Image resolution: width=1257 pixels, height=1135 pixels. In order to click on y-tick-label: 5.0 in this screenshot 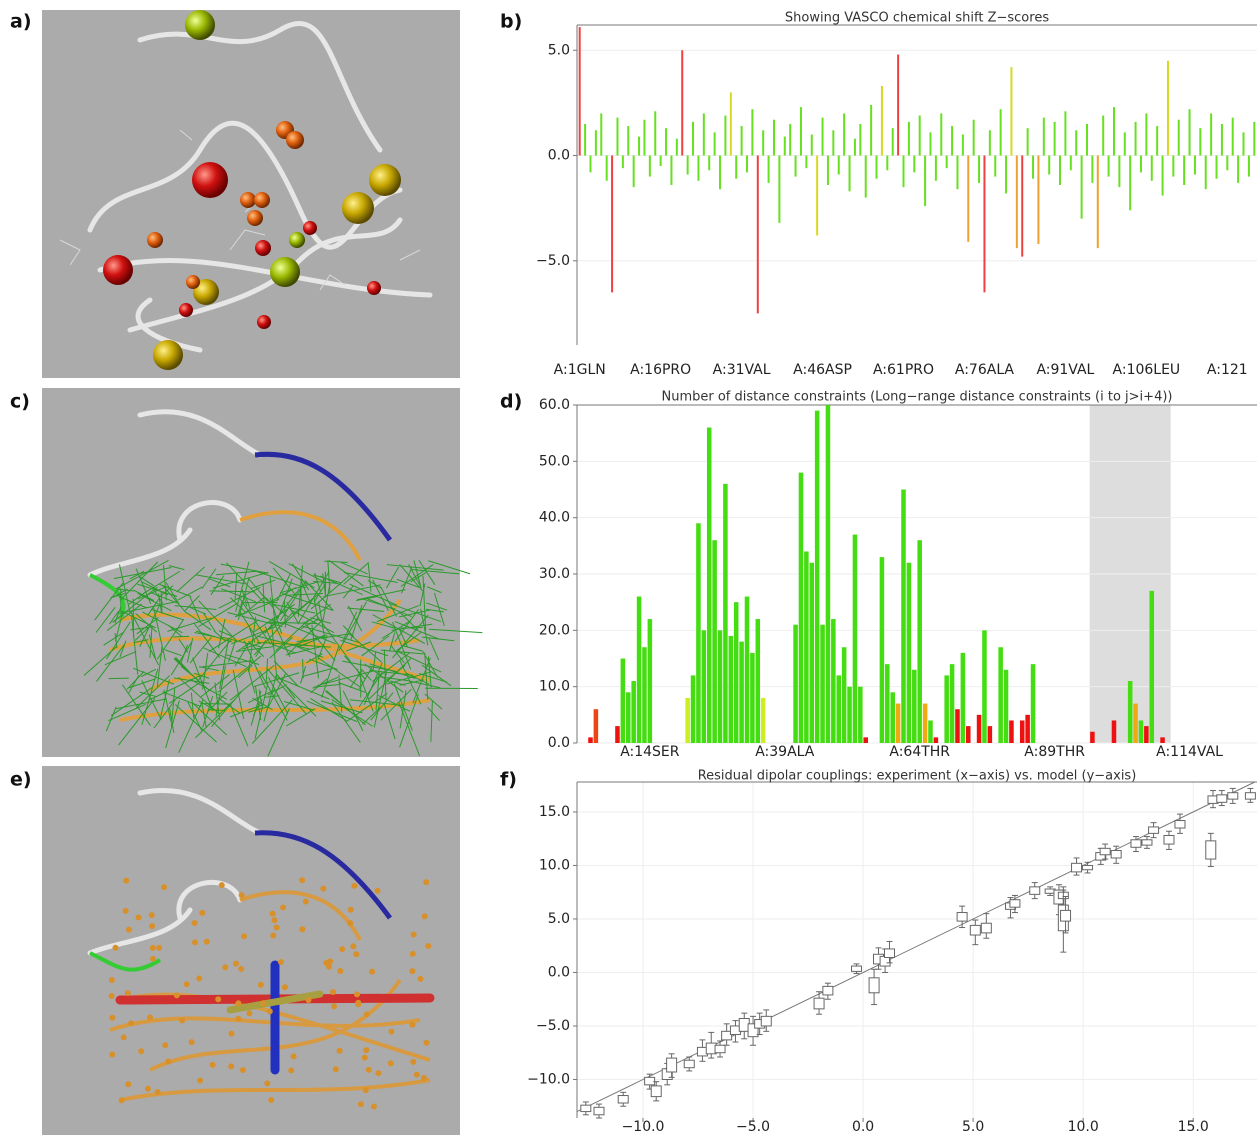, I will do `click(559, 50)`.